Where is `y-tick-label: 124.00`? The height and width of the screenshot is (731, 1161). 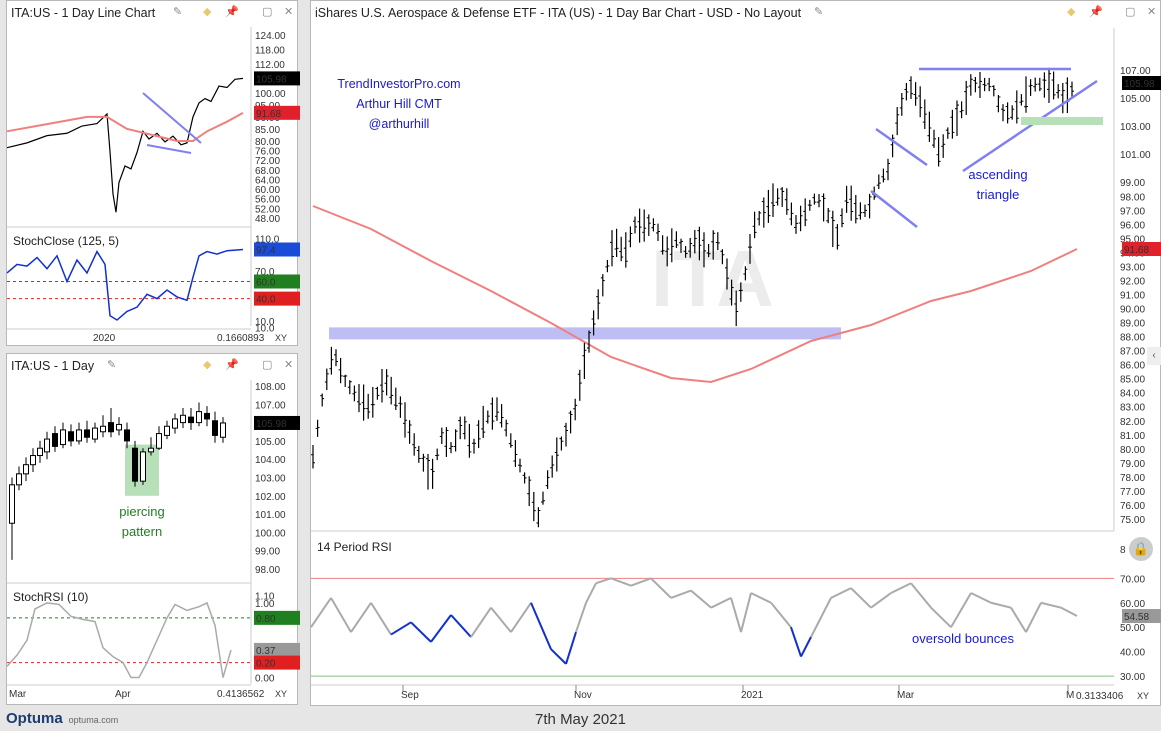 y-tick-label: 124.00 is located at coordinates (270, 36).